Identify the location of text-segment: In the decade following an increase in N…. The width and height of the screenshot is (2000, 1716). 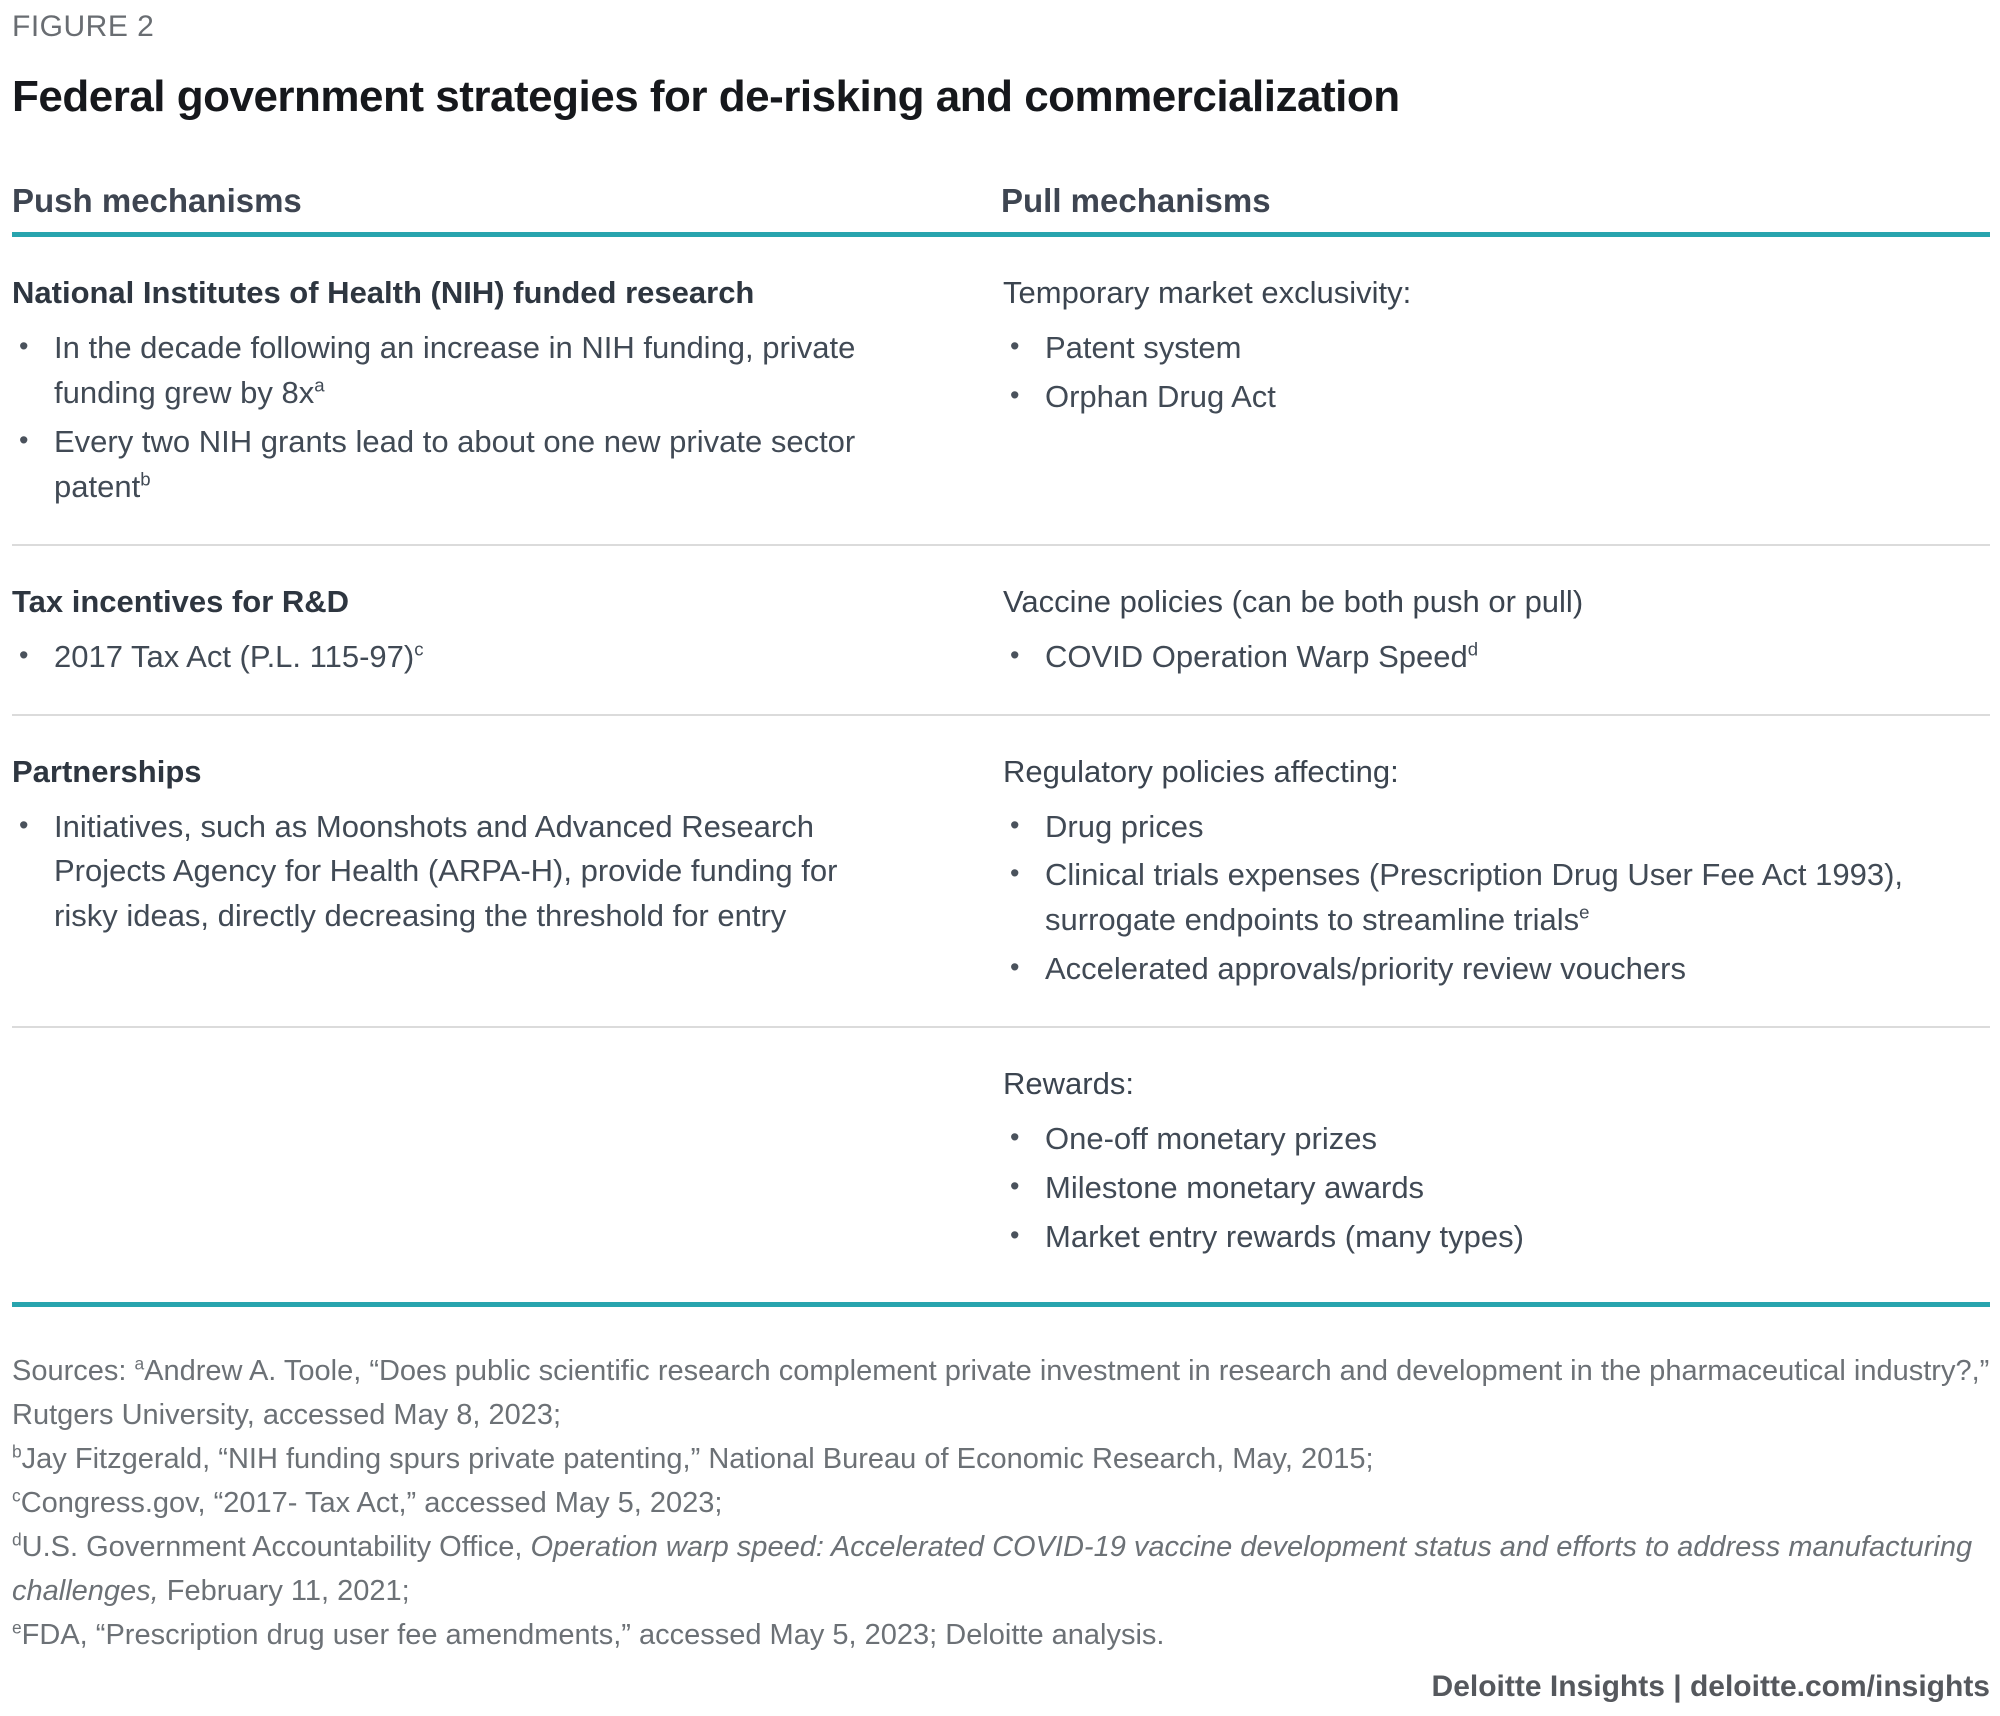
(455, 369).